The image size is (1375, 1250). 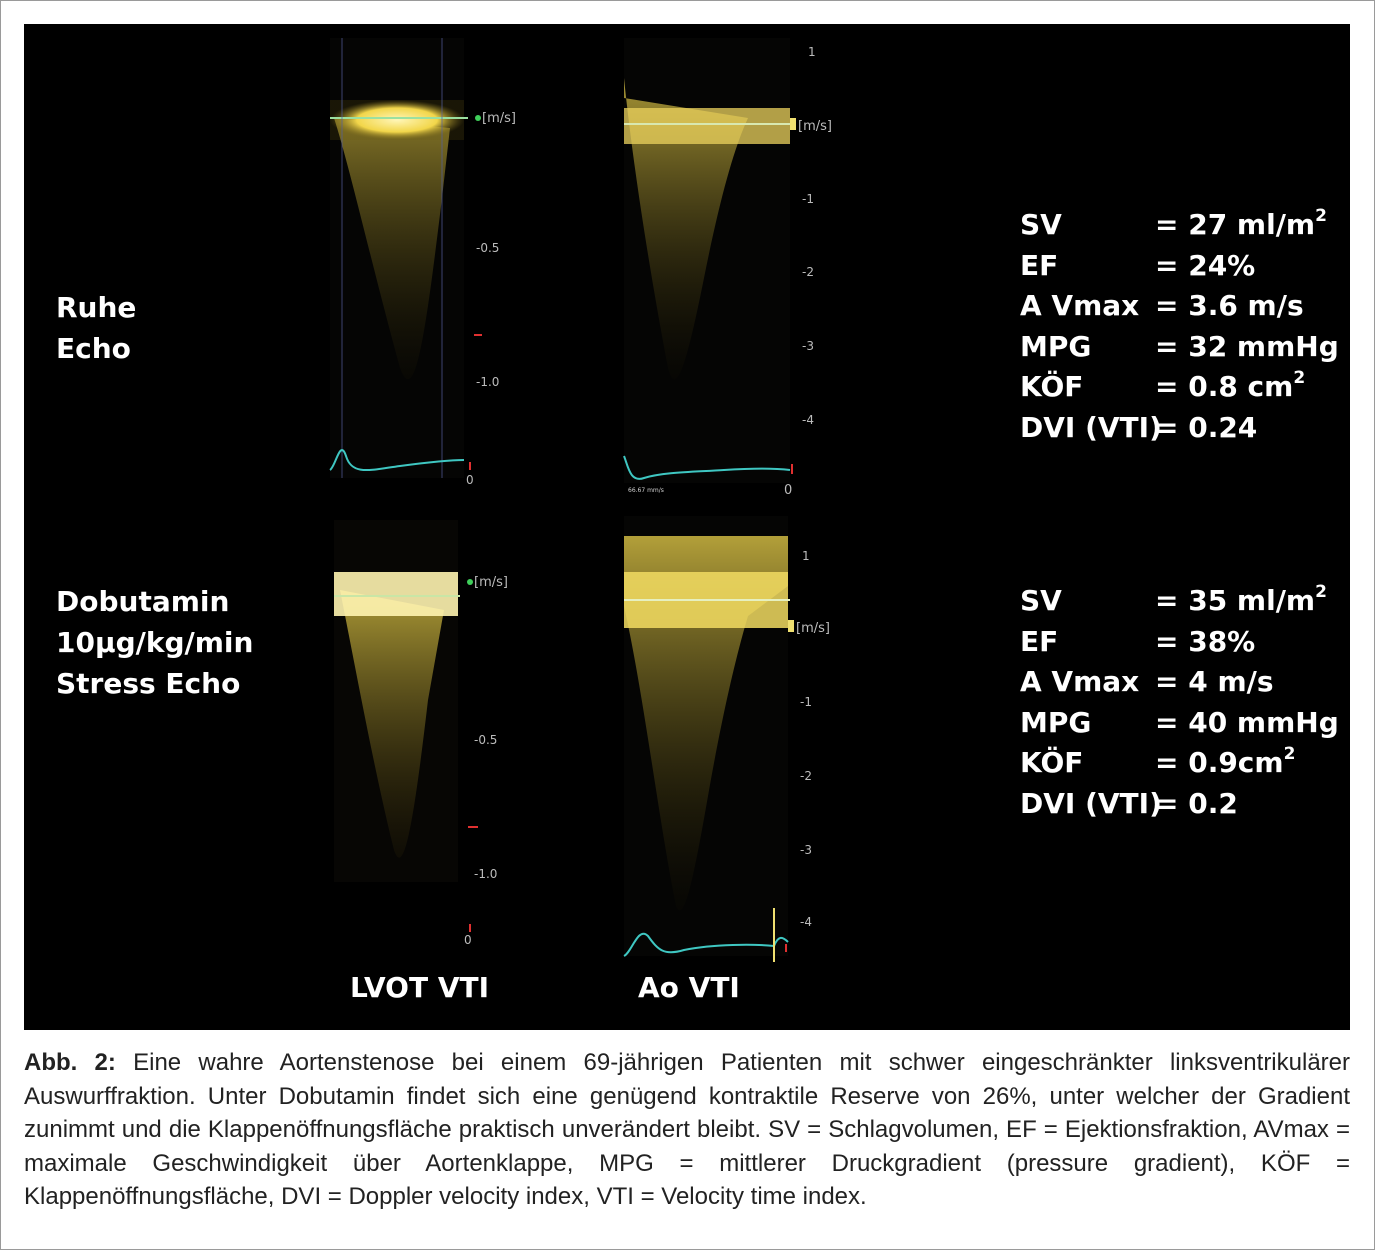 What do you see at coordinates (1235, 600) in the screenshot?
I see `metric-value-text: = 35 ml/m` at bounding box center [1235, 600].